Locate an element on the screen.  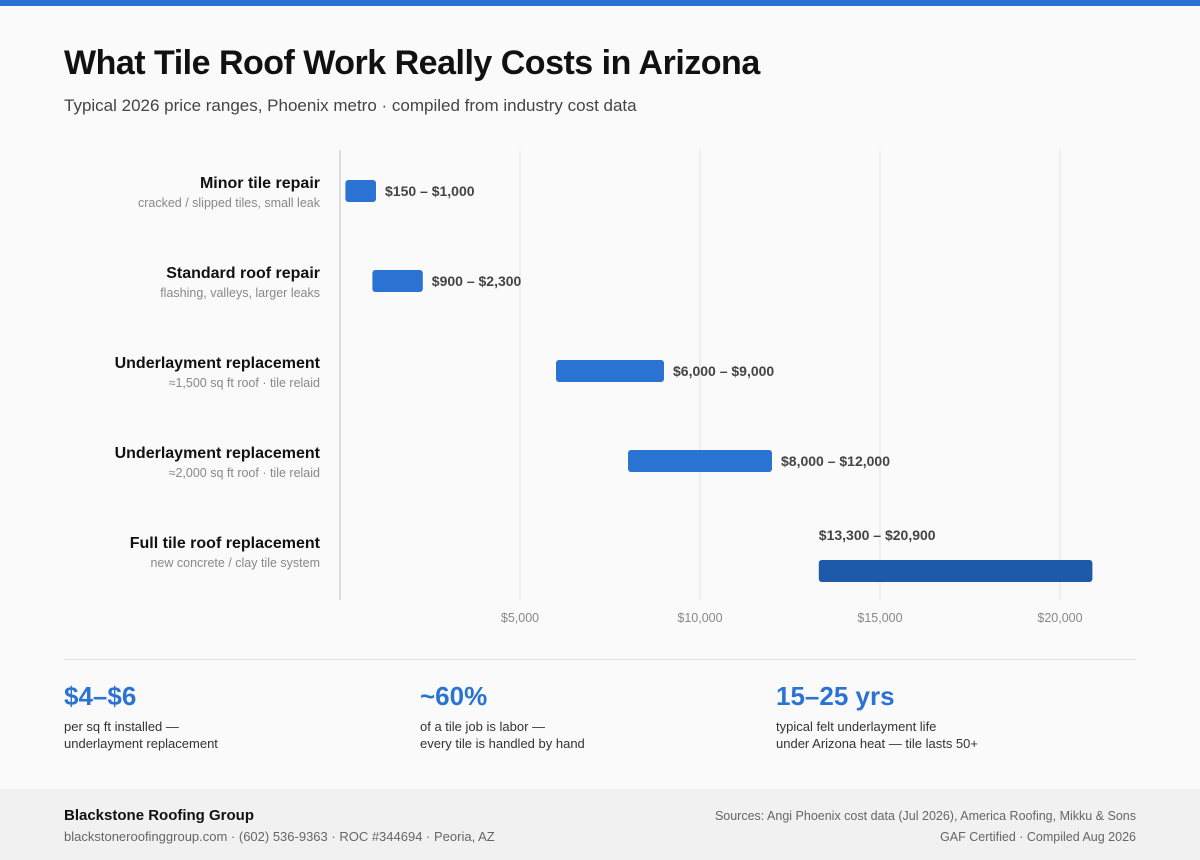
stat-value: 15–25 yrs is located at coordinates (835, 696).